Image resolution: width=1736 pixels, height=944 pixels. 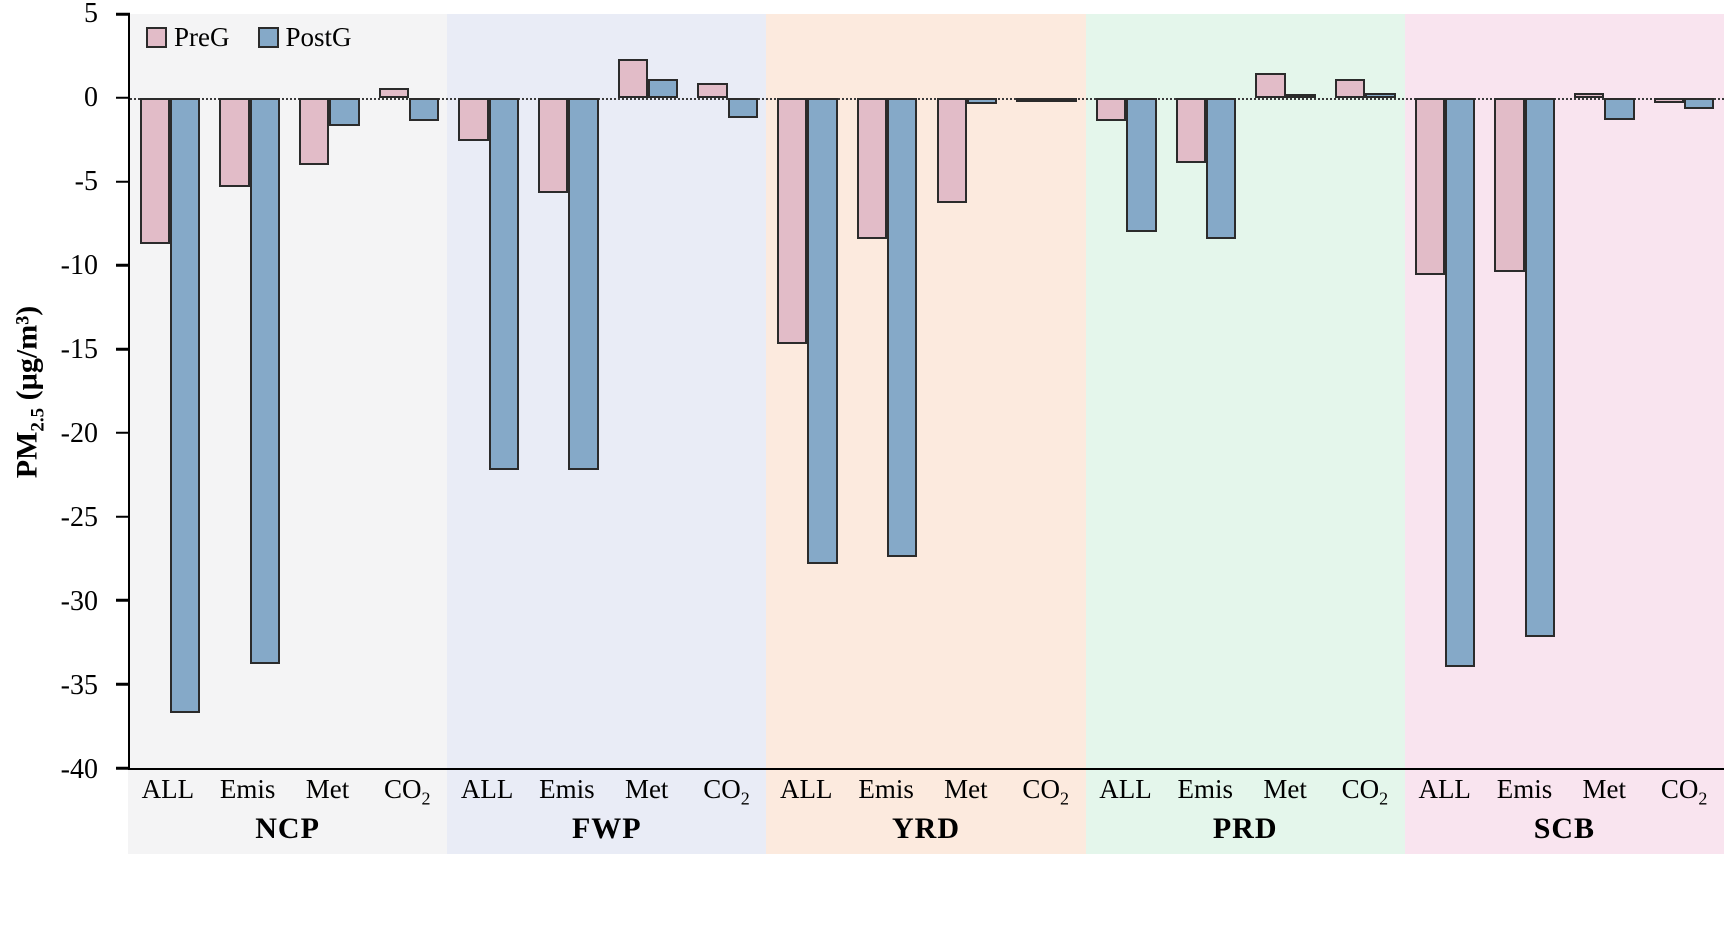 I want to click on y-tick-label: 0, so click(x=91, y=97).